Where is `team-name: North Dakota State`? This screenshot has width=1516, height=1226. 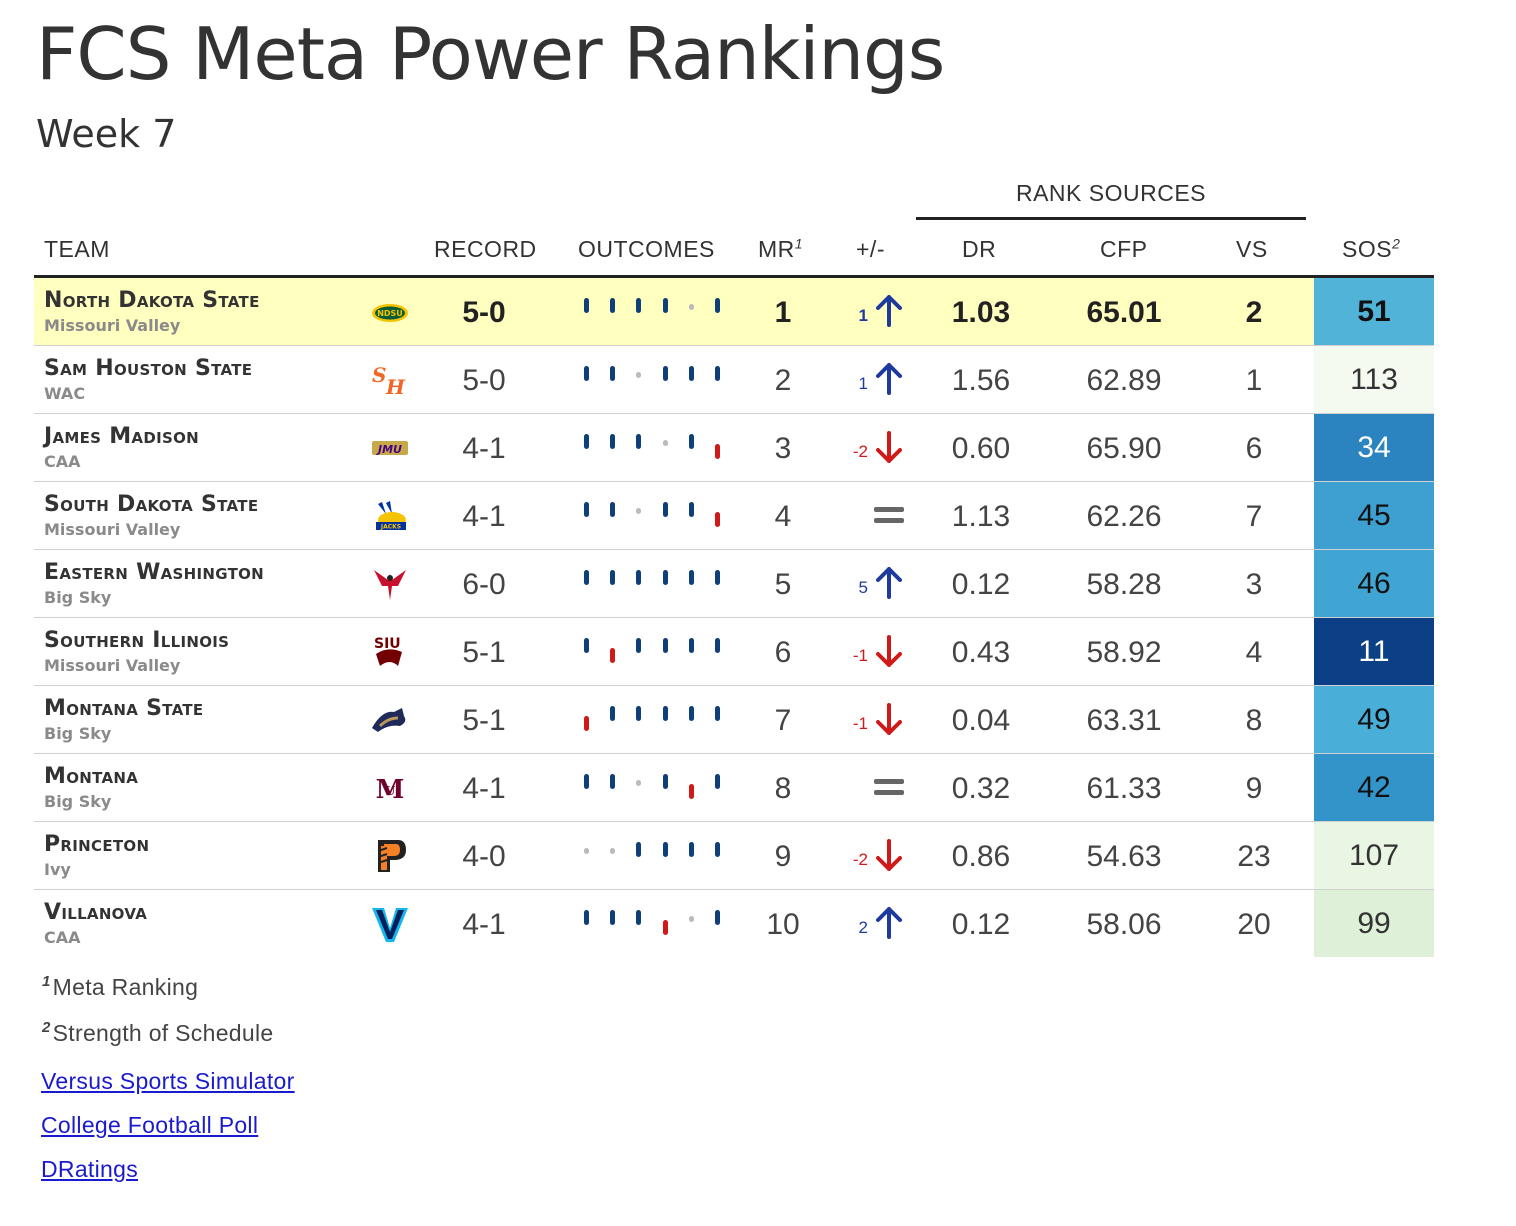
team-name: North Dakota State is located at coordinates (152, 300).